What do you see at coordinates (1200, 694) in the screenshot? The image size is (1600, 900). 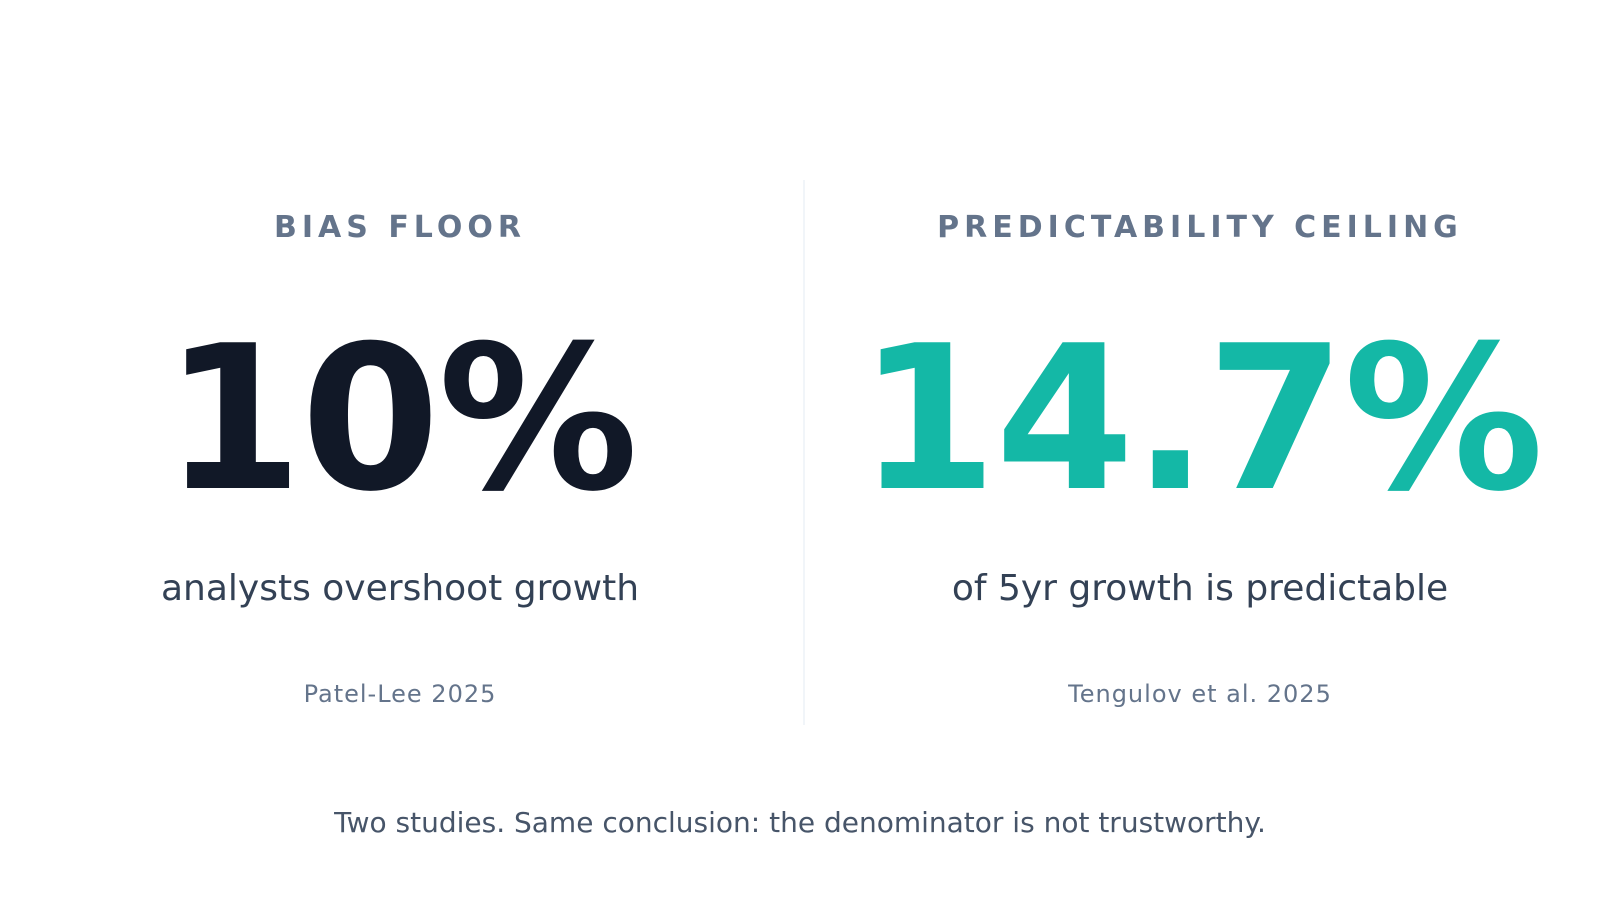 I see `stat-source: Tengulov et al. 2025` at bounding box center [1200, 694].